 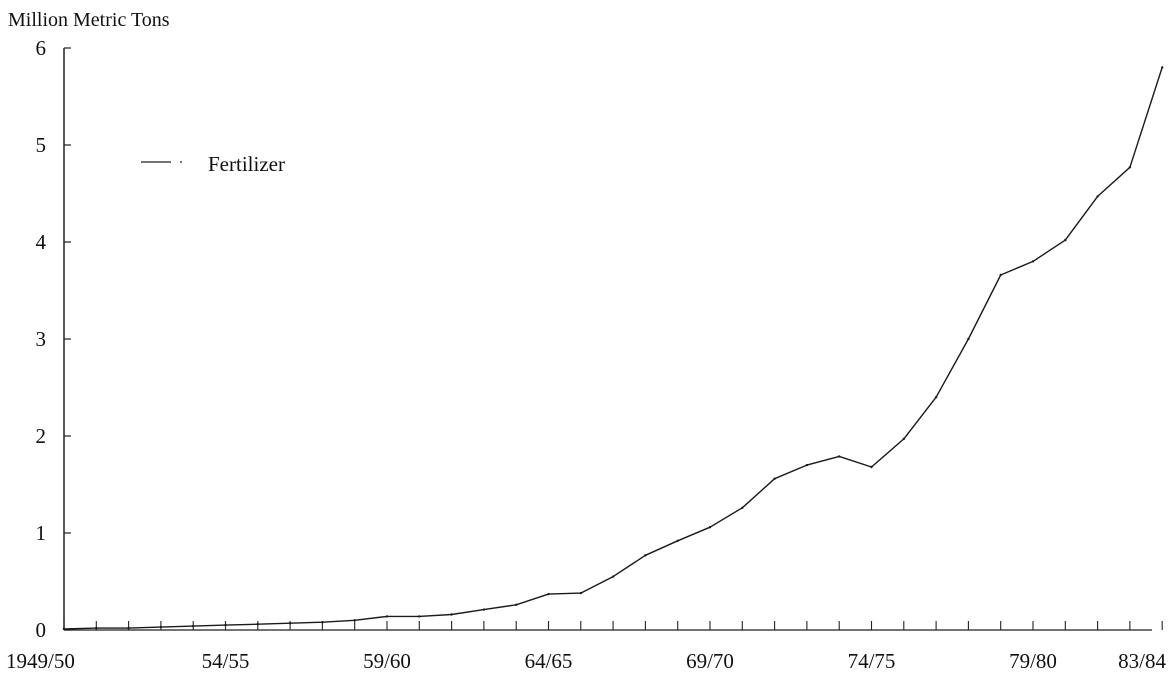 I want to click on y-tick-label: 3, so click(x=41, y=339).